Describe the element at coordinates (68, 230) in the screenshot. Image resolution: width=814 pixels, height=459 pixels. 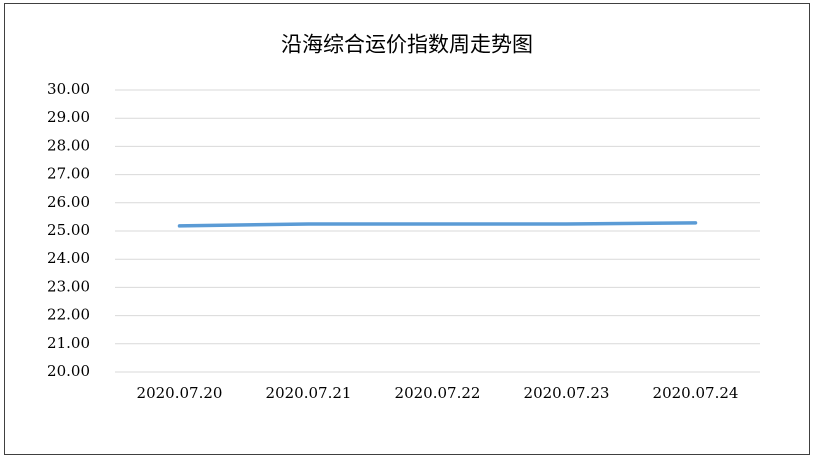
I see `y-tick-label: 25.00` at that location.